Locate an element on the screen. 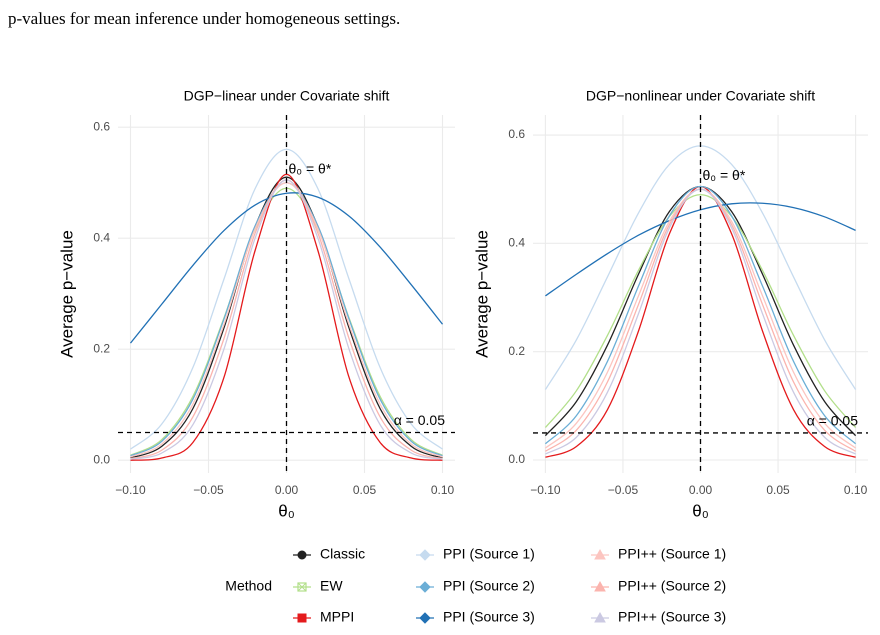  legend-label: Classic is located at coordinates (342, 554).